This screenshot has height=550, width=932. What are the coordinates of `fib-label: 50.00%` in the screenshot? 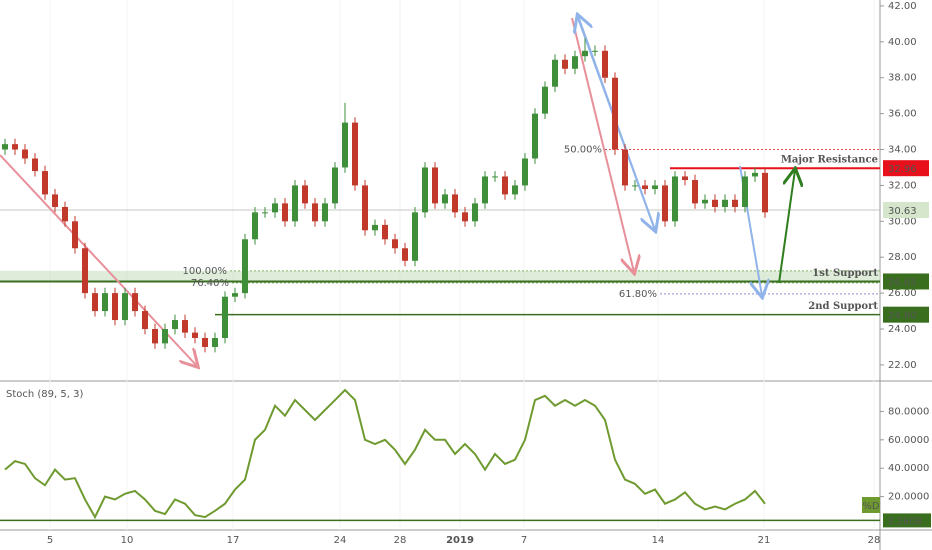 It's located at (583, 150).